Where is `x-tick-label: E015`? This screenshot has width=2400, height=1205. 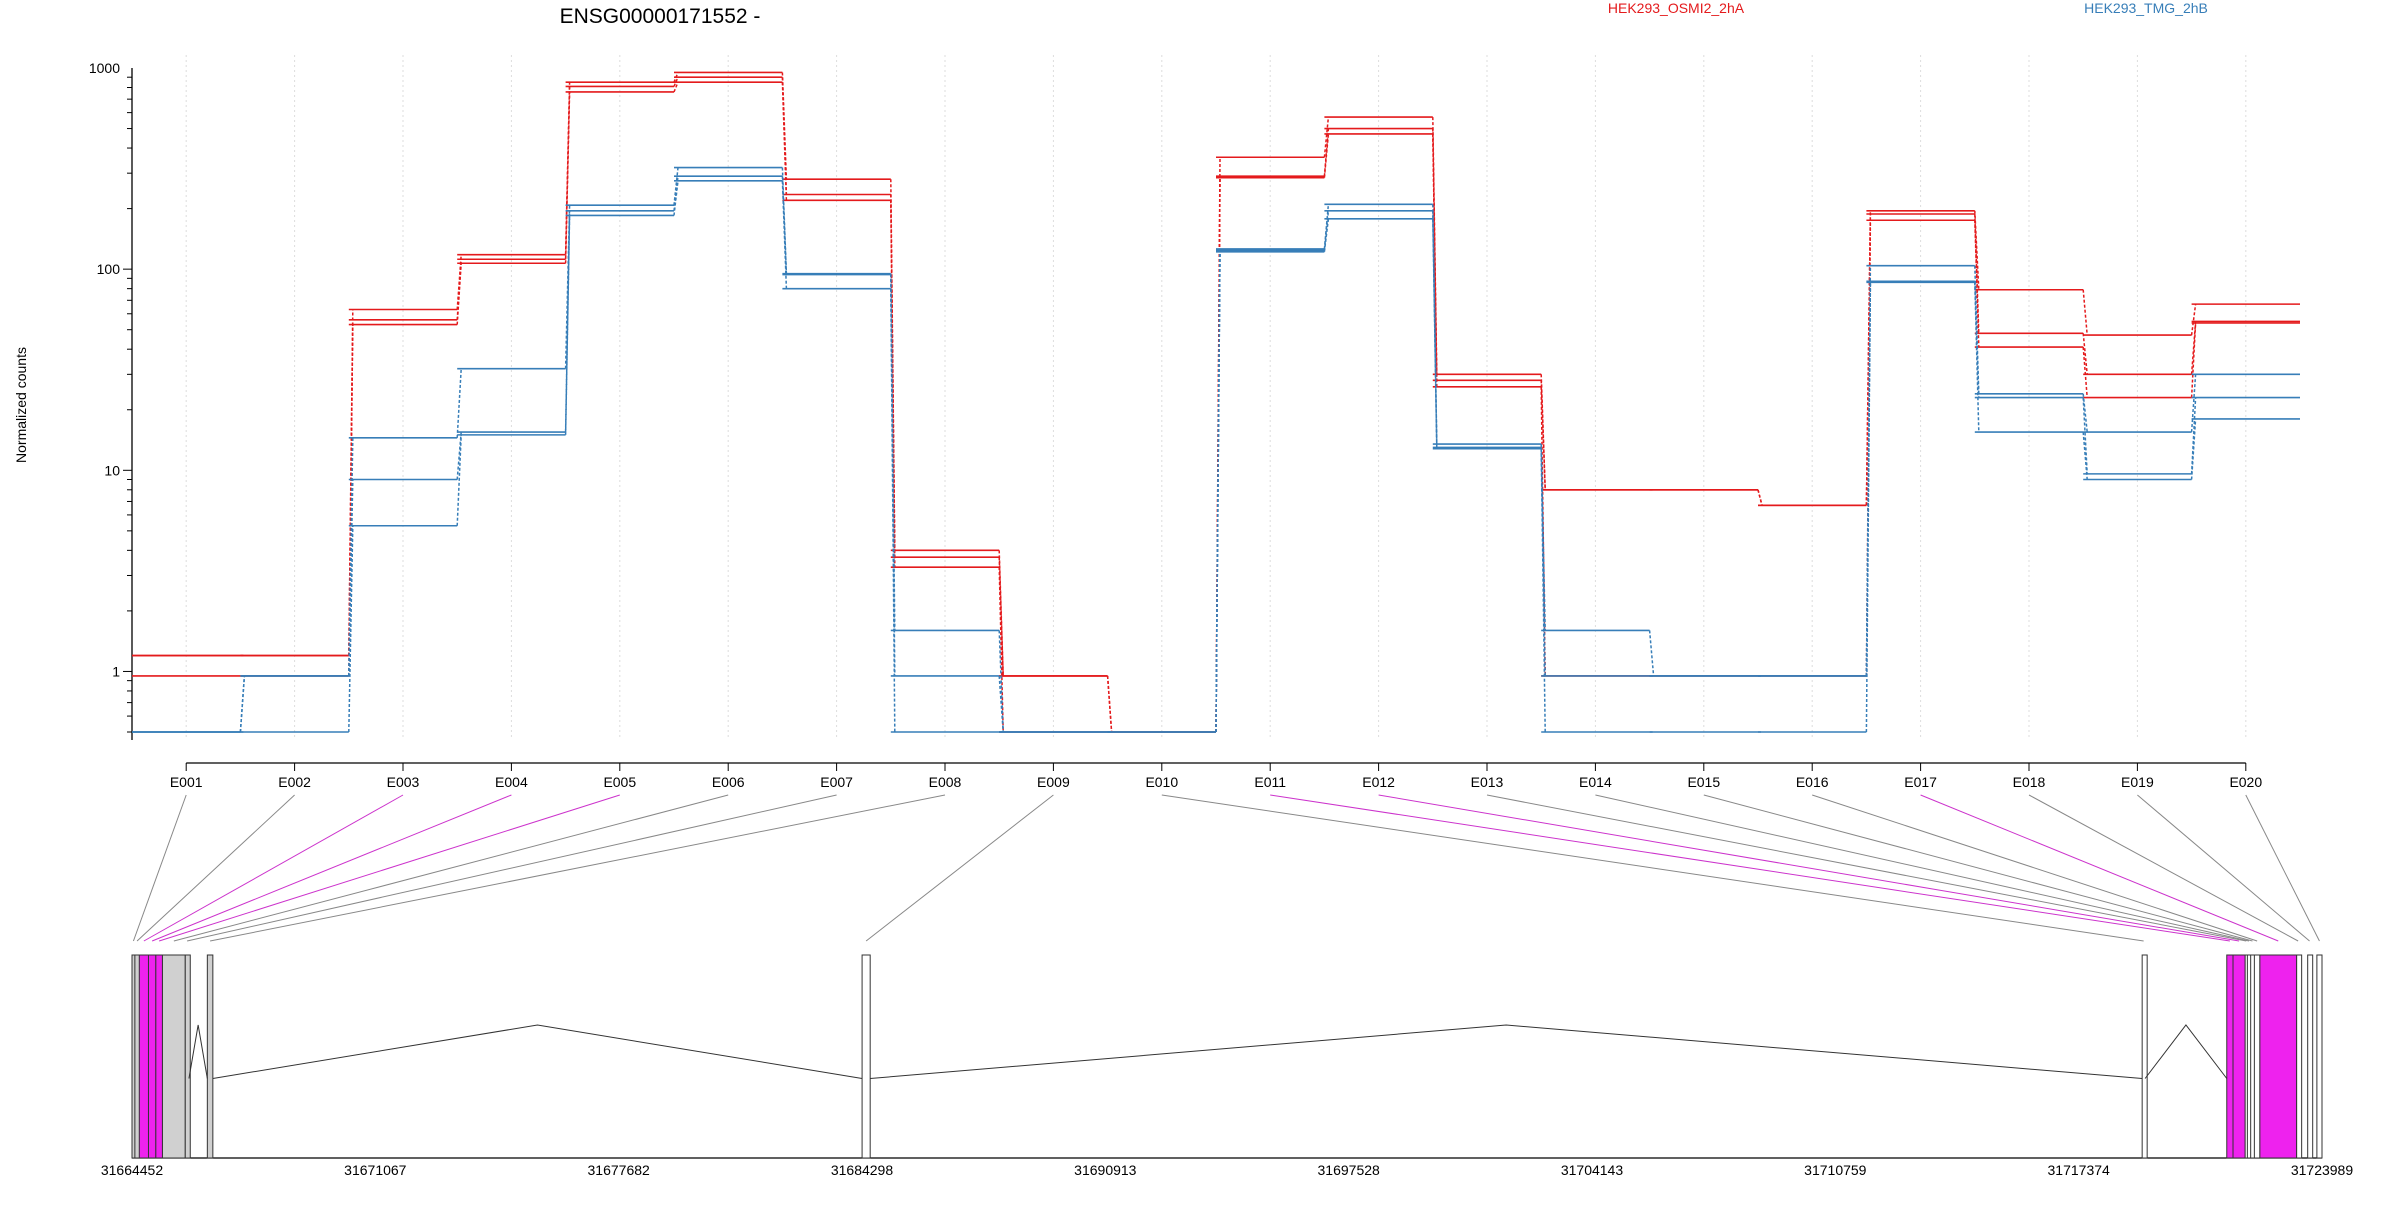
x-tick-label: E015 is located at coordinates (1703, 782).